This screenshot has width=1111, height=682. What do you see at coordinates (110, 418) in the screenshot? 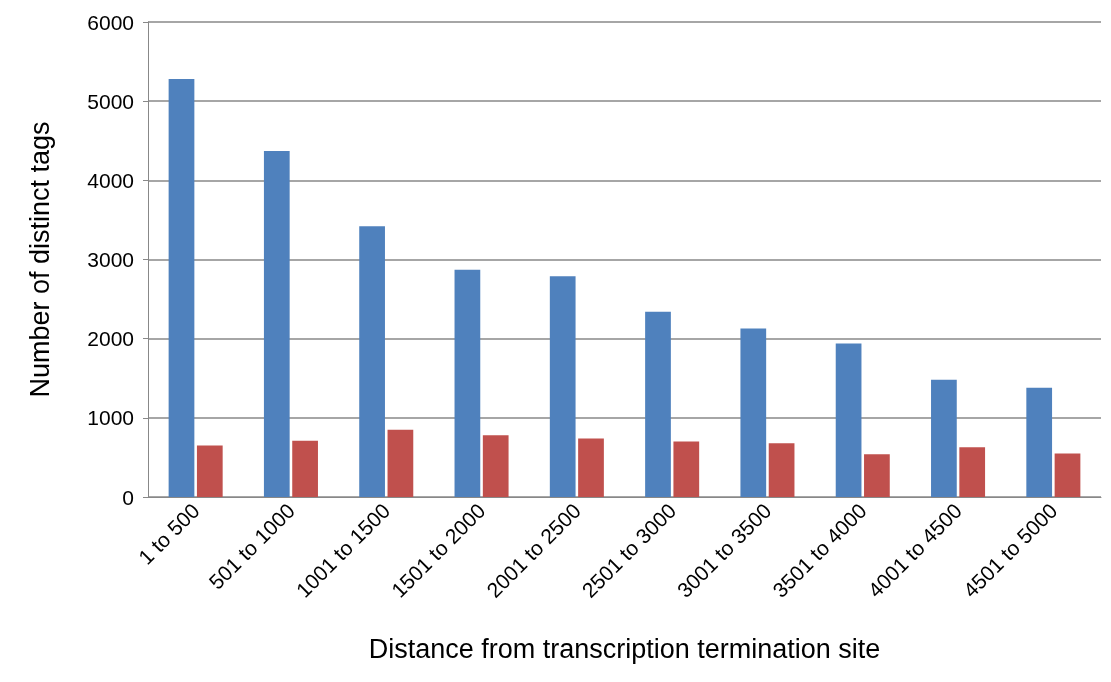
I see `y-tick-label: 1000` at bounding box center [110, 418].